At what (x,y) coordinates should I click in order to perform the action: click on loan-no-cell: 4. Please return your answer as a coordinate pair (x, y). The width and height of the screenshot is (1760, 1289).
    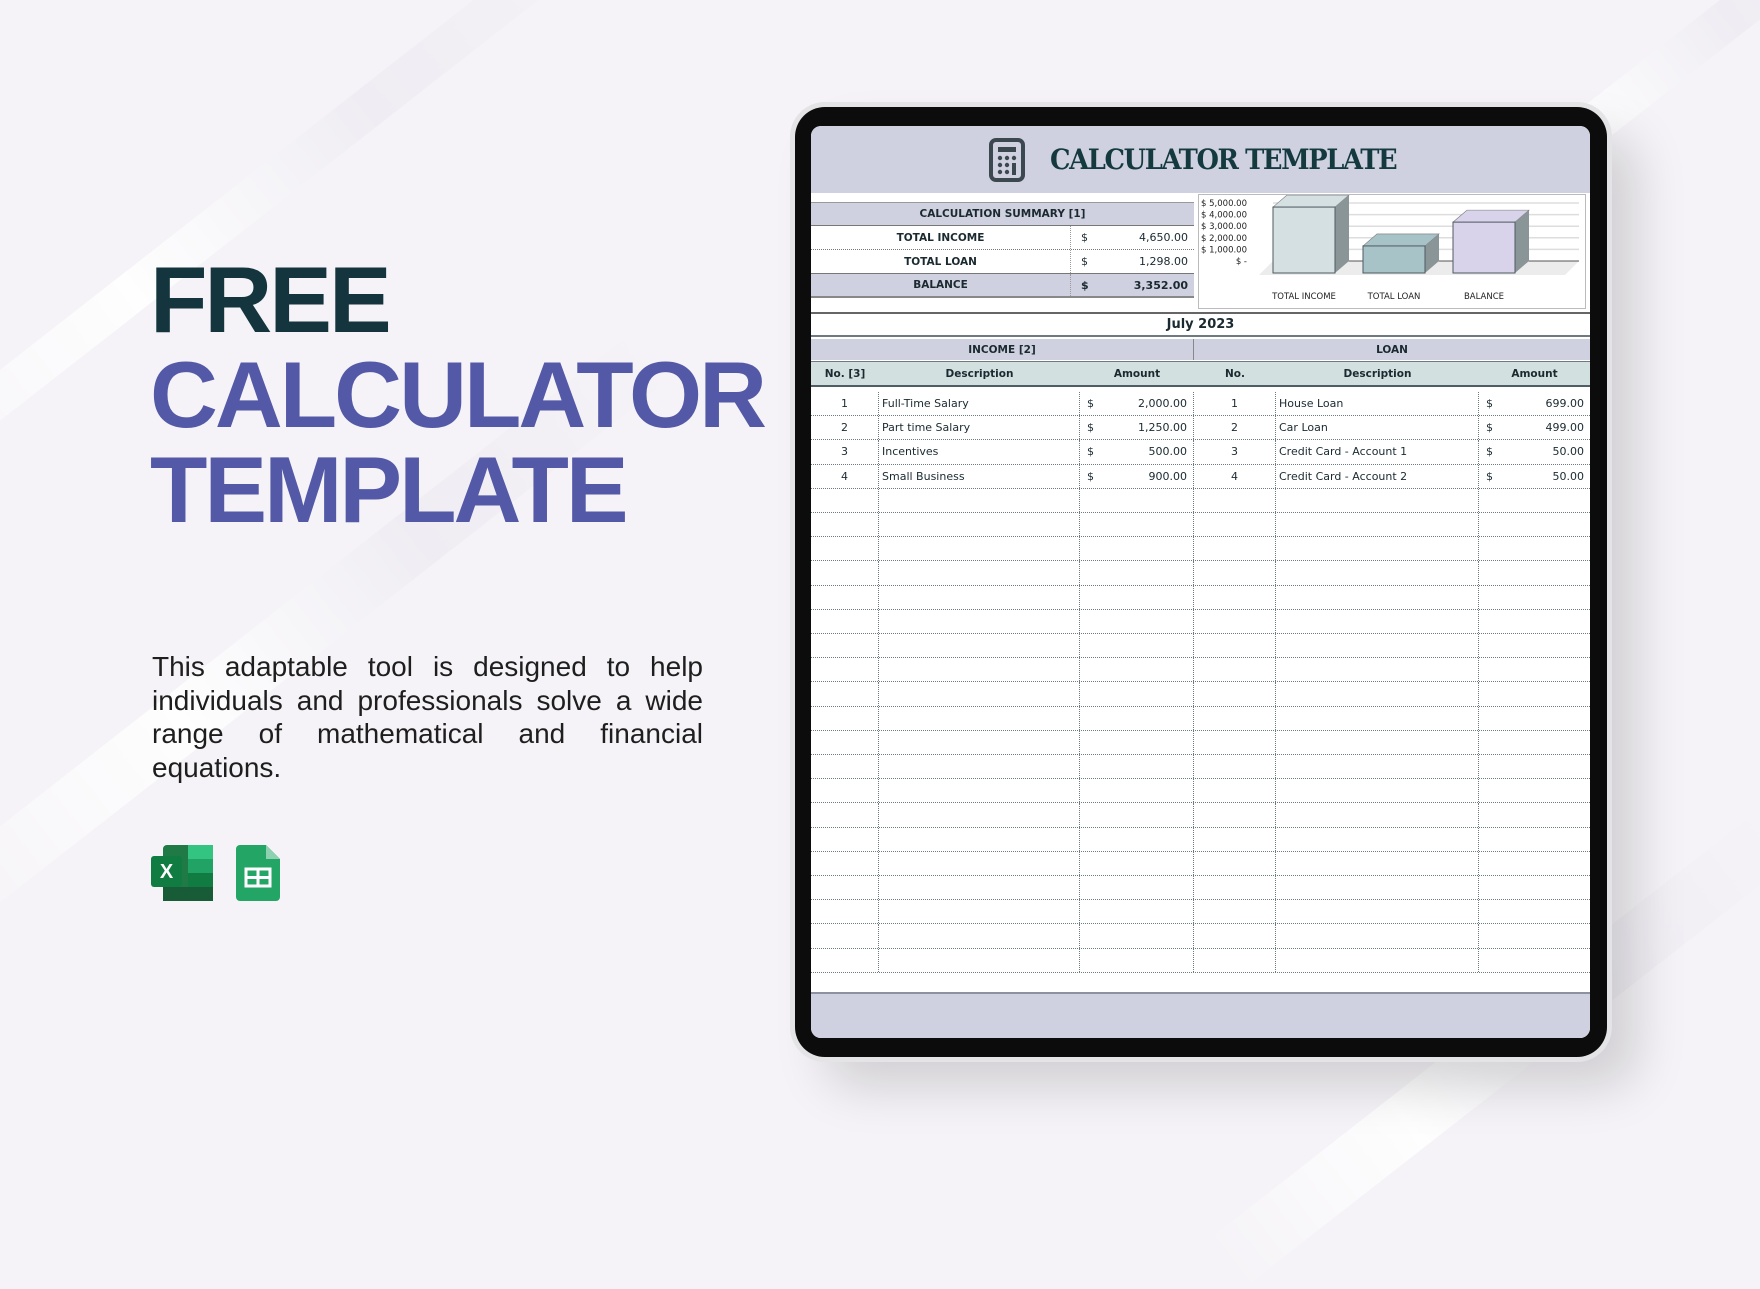
    Looking at the image, I should click on (1235, 476).